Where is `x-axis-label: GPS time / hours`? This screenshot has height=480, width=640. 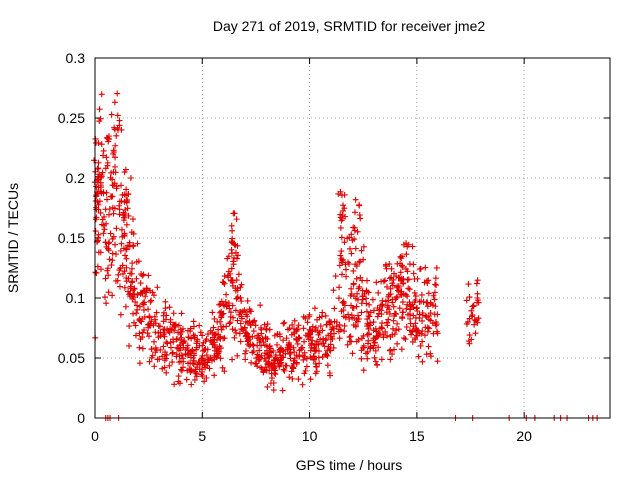
x-axis-label: GPS time / hours is located at coordinates (349, 465).